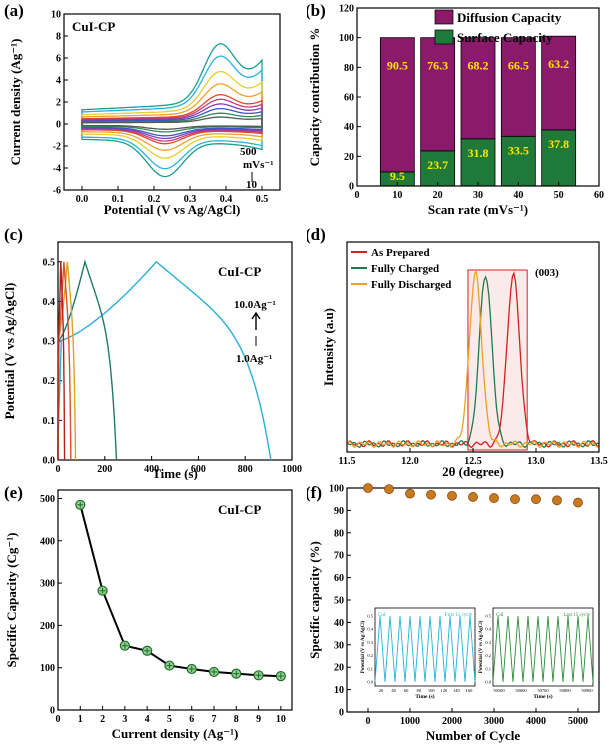 This screenshot has width=614, height=746. I want to click on y-tick-label: 2, so click(58, 103).